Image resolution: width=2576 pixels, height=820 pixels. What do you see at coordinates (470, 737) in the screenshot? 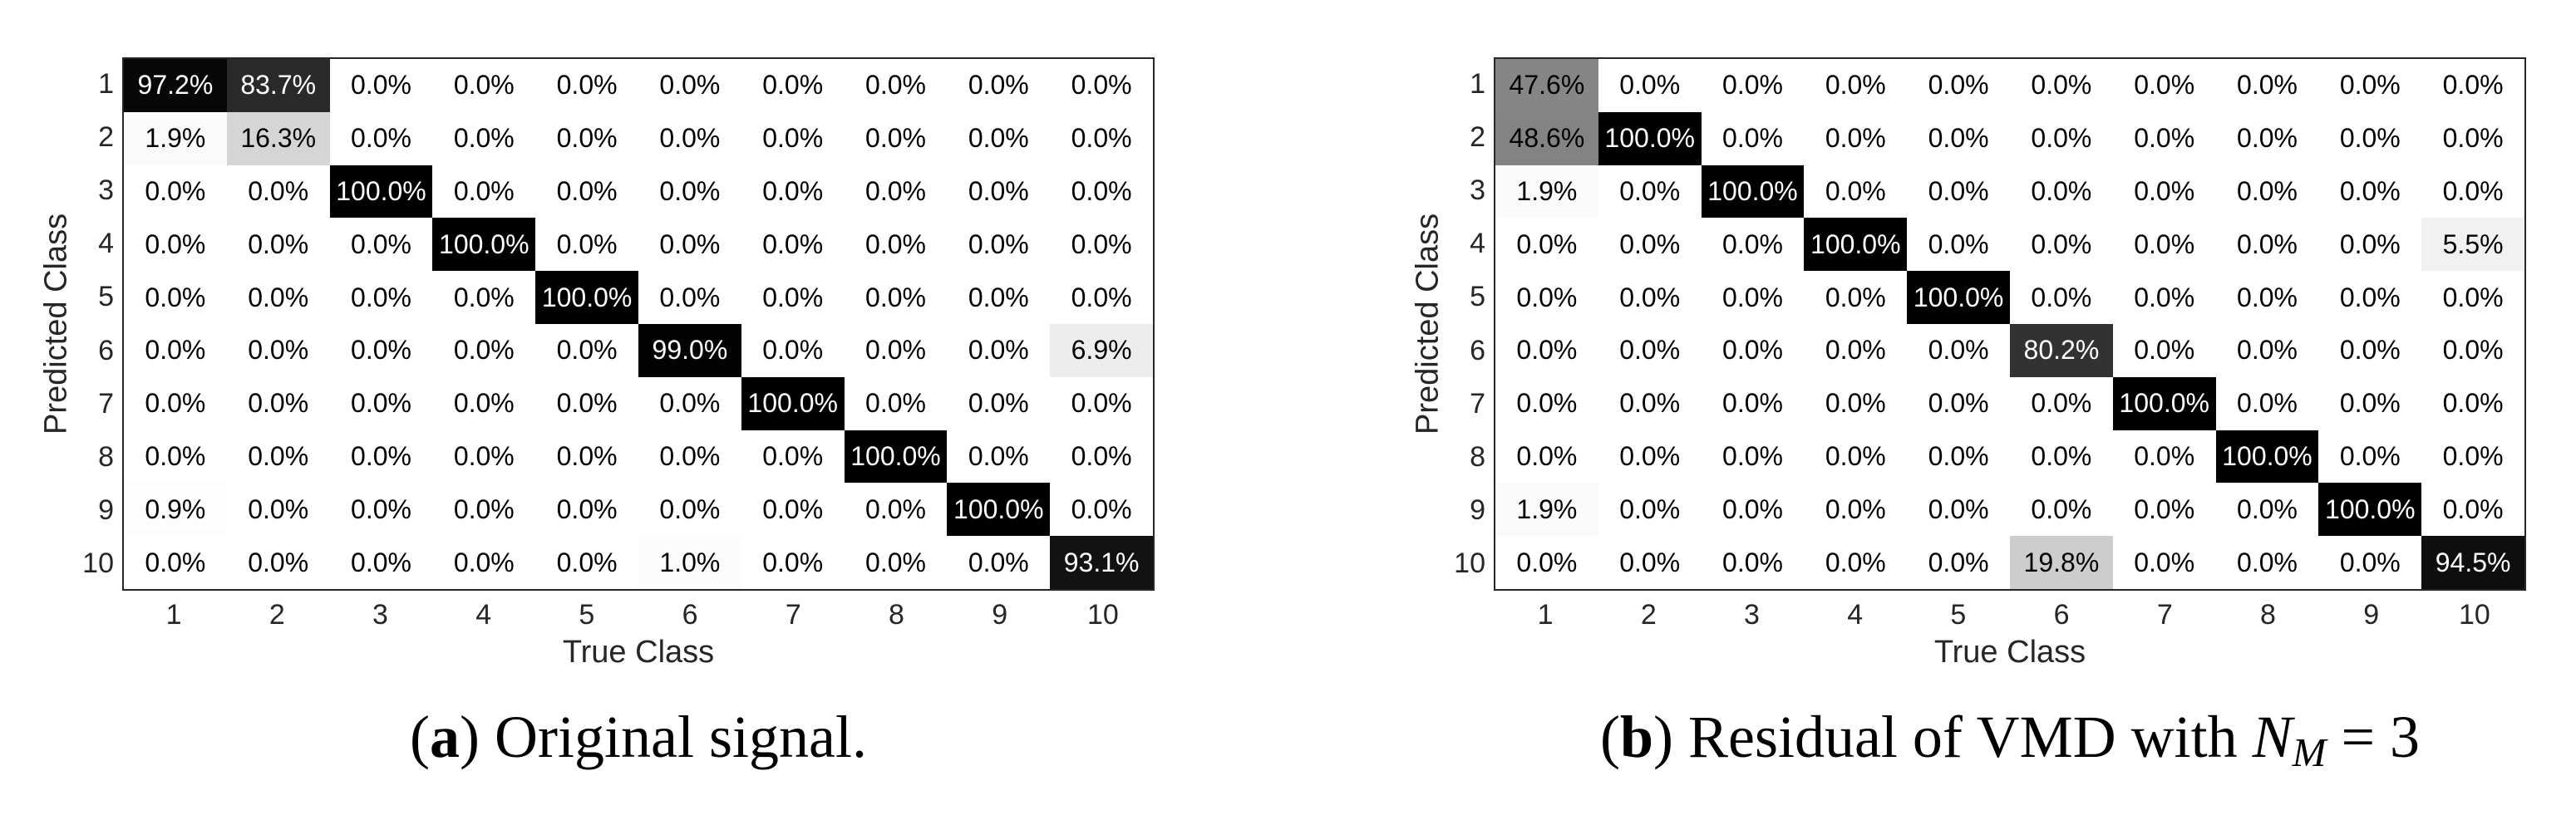
I see `caption-paren-close: )` at bounding box center [470, 737].